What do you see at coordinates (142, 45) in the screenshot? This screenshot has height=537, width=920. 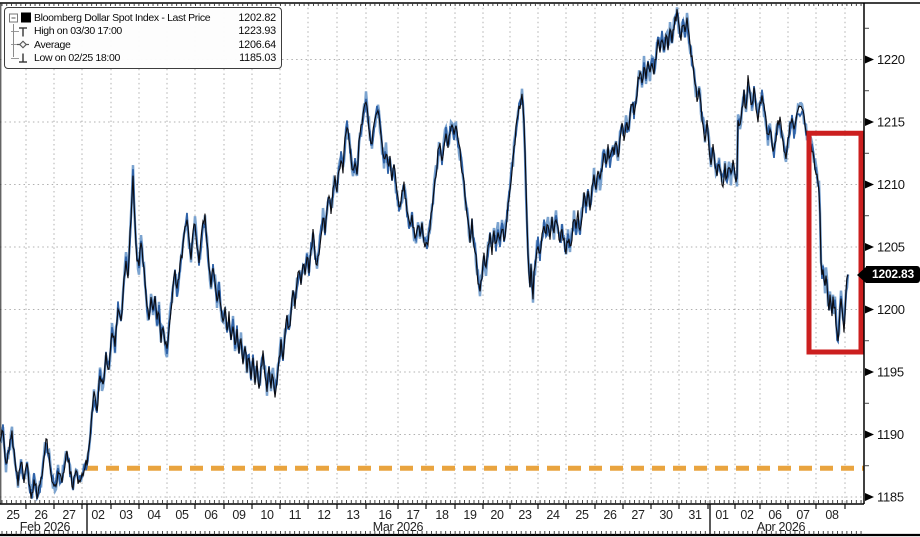 I see `legend-row-average: Average 1206.64` at bounding box center [142, 45].